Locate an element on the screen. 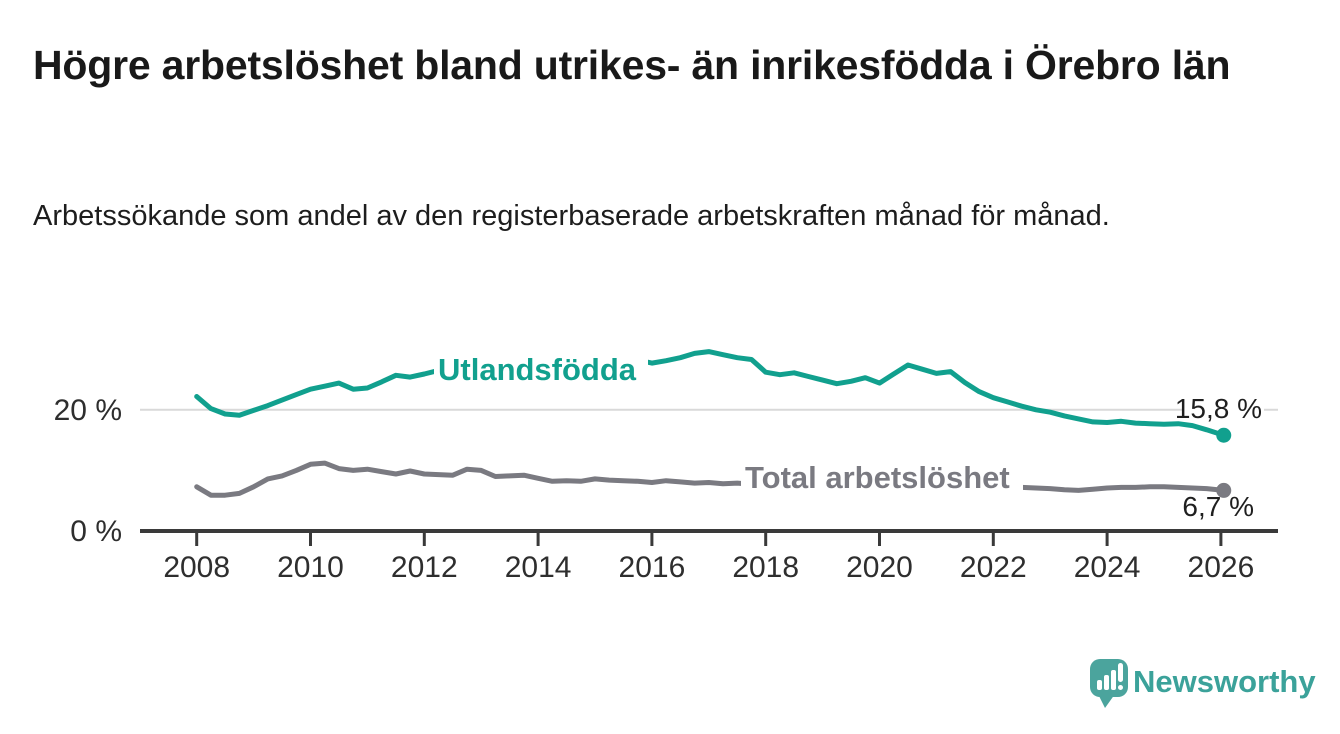 This screenshot has width=1340, height=734. value-label-total: 6,7 % is located at coordinates (1218, 506).